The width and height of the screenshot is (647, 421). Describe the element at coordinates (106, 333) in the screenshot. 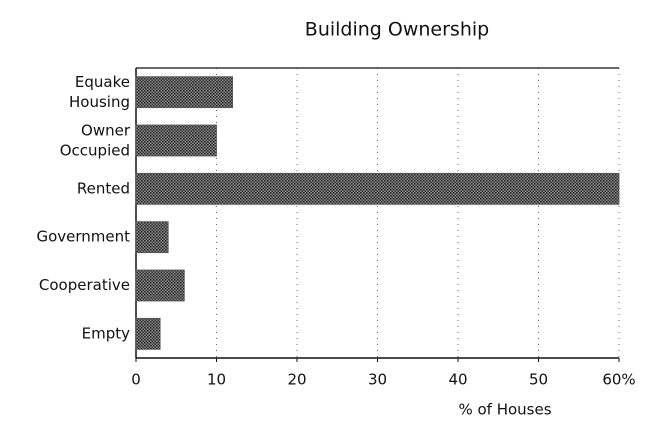

I see `y-tick-label: Empty` at that location.